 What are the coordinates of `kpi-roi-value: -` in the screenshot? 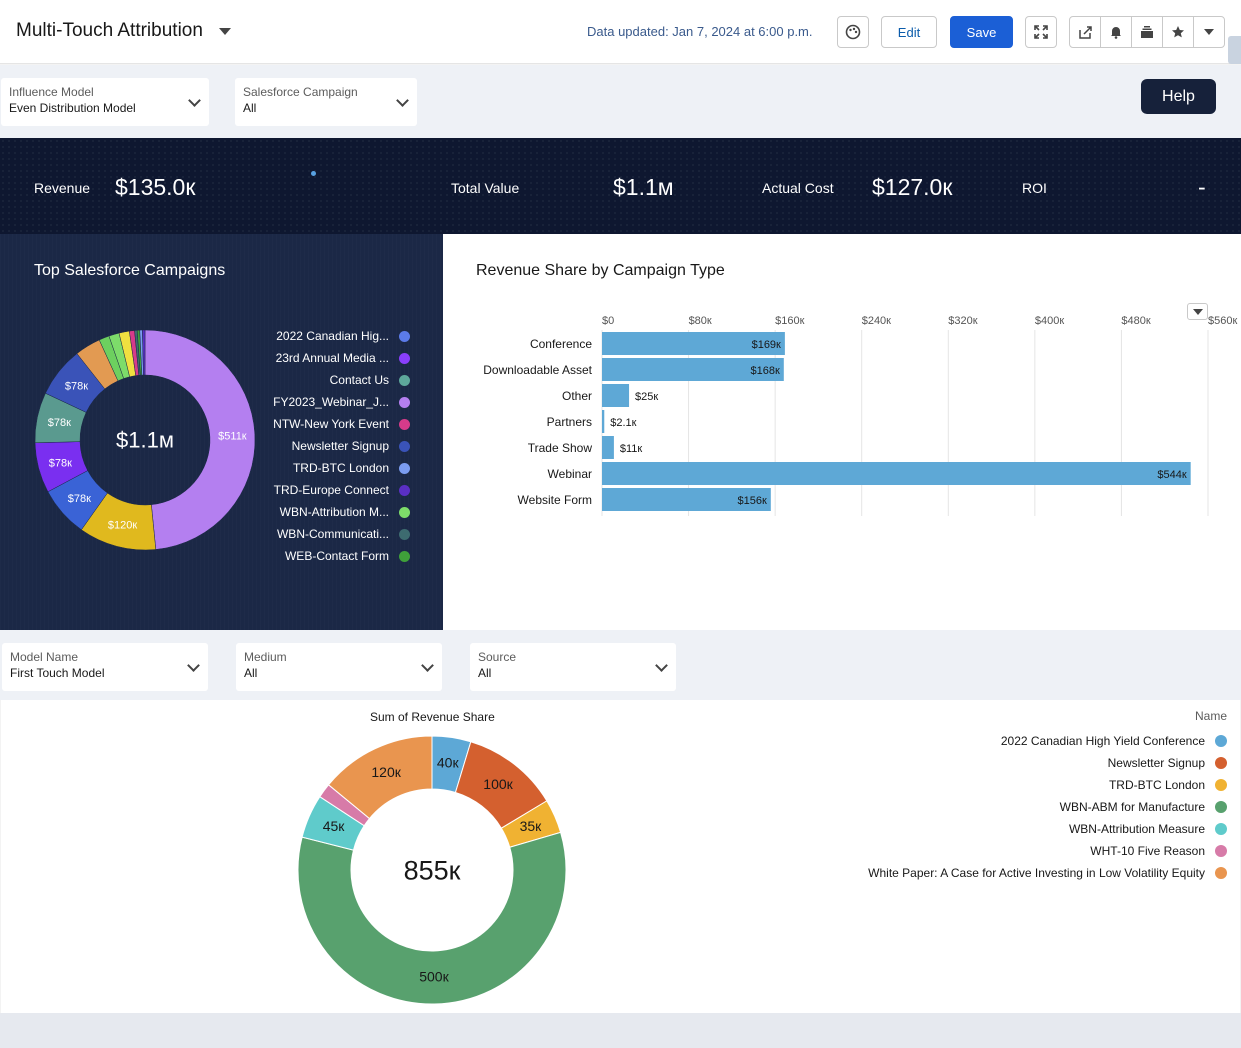 It's located at (1202, 187).